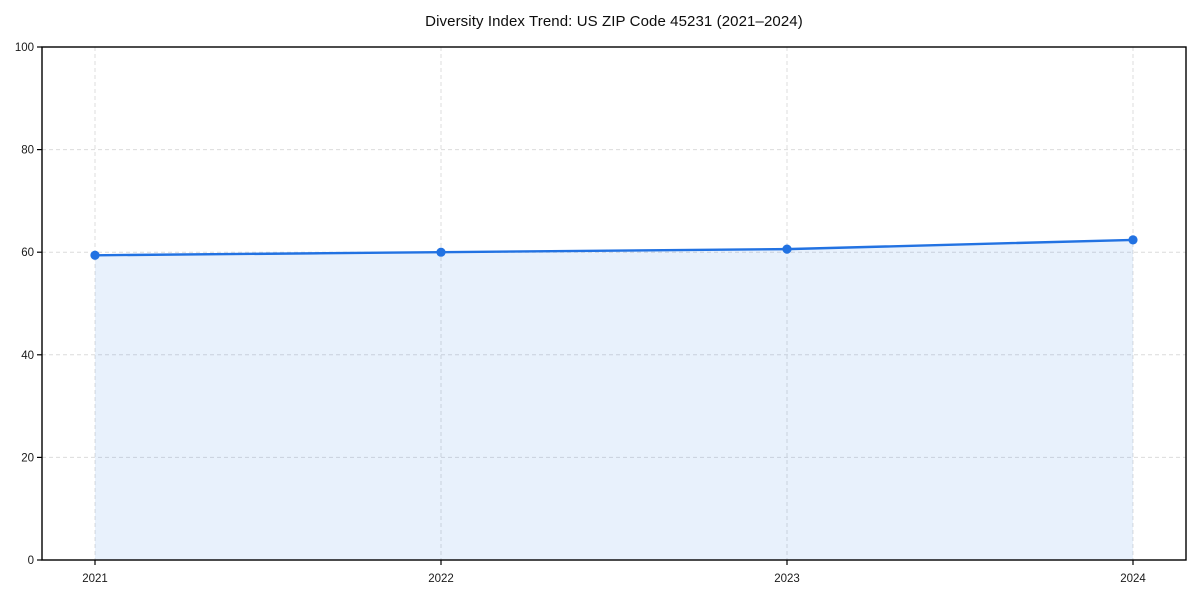 The height and width of the screenshot is (600, 1200). Describe the element at coordinates (95, 255) in the screenshot. I see `data-point-2021` at that location.